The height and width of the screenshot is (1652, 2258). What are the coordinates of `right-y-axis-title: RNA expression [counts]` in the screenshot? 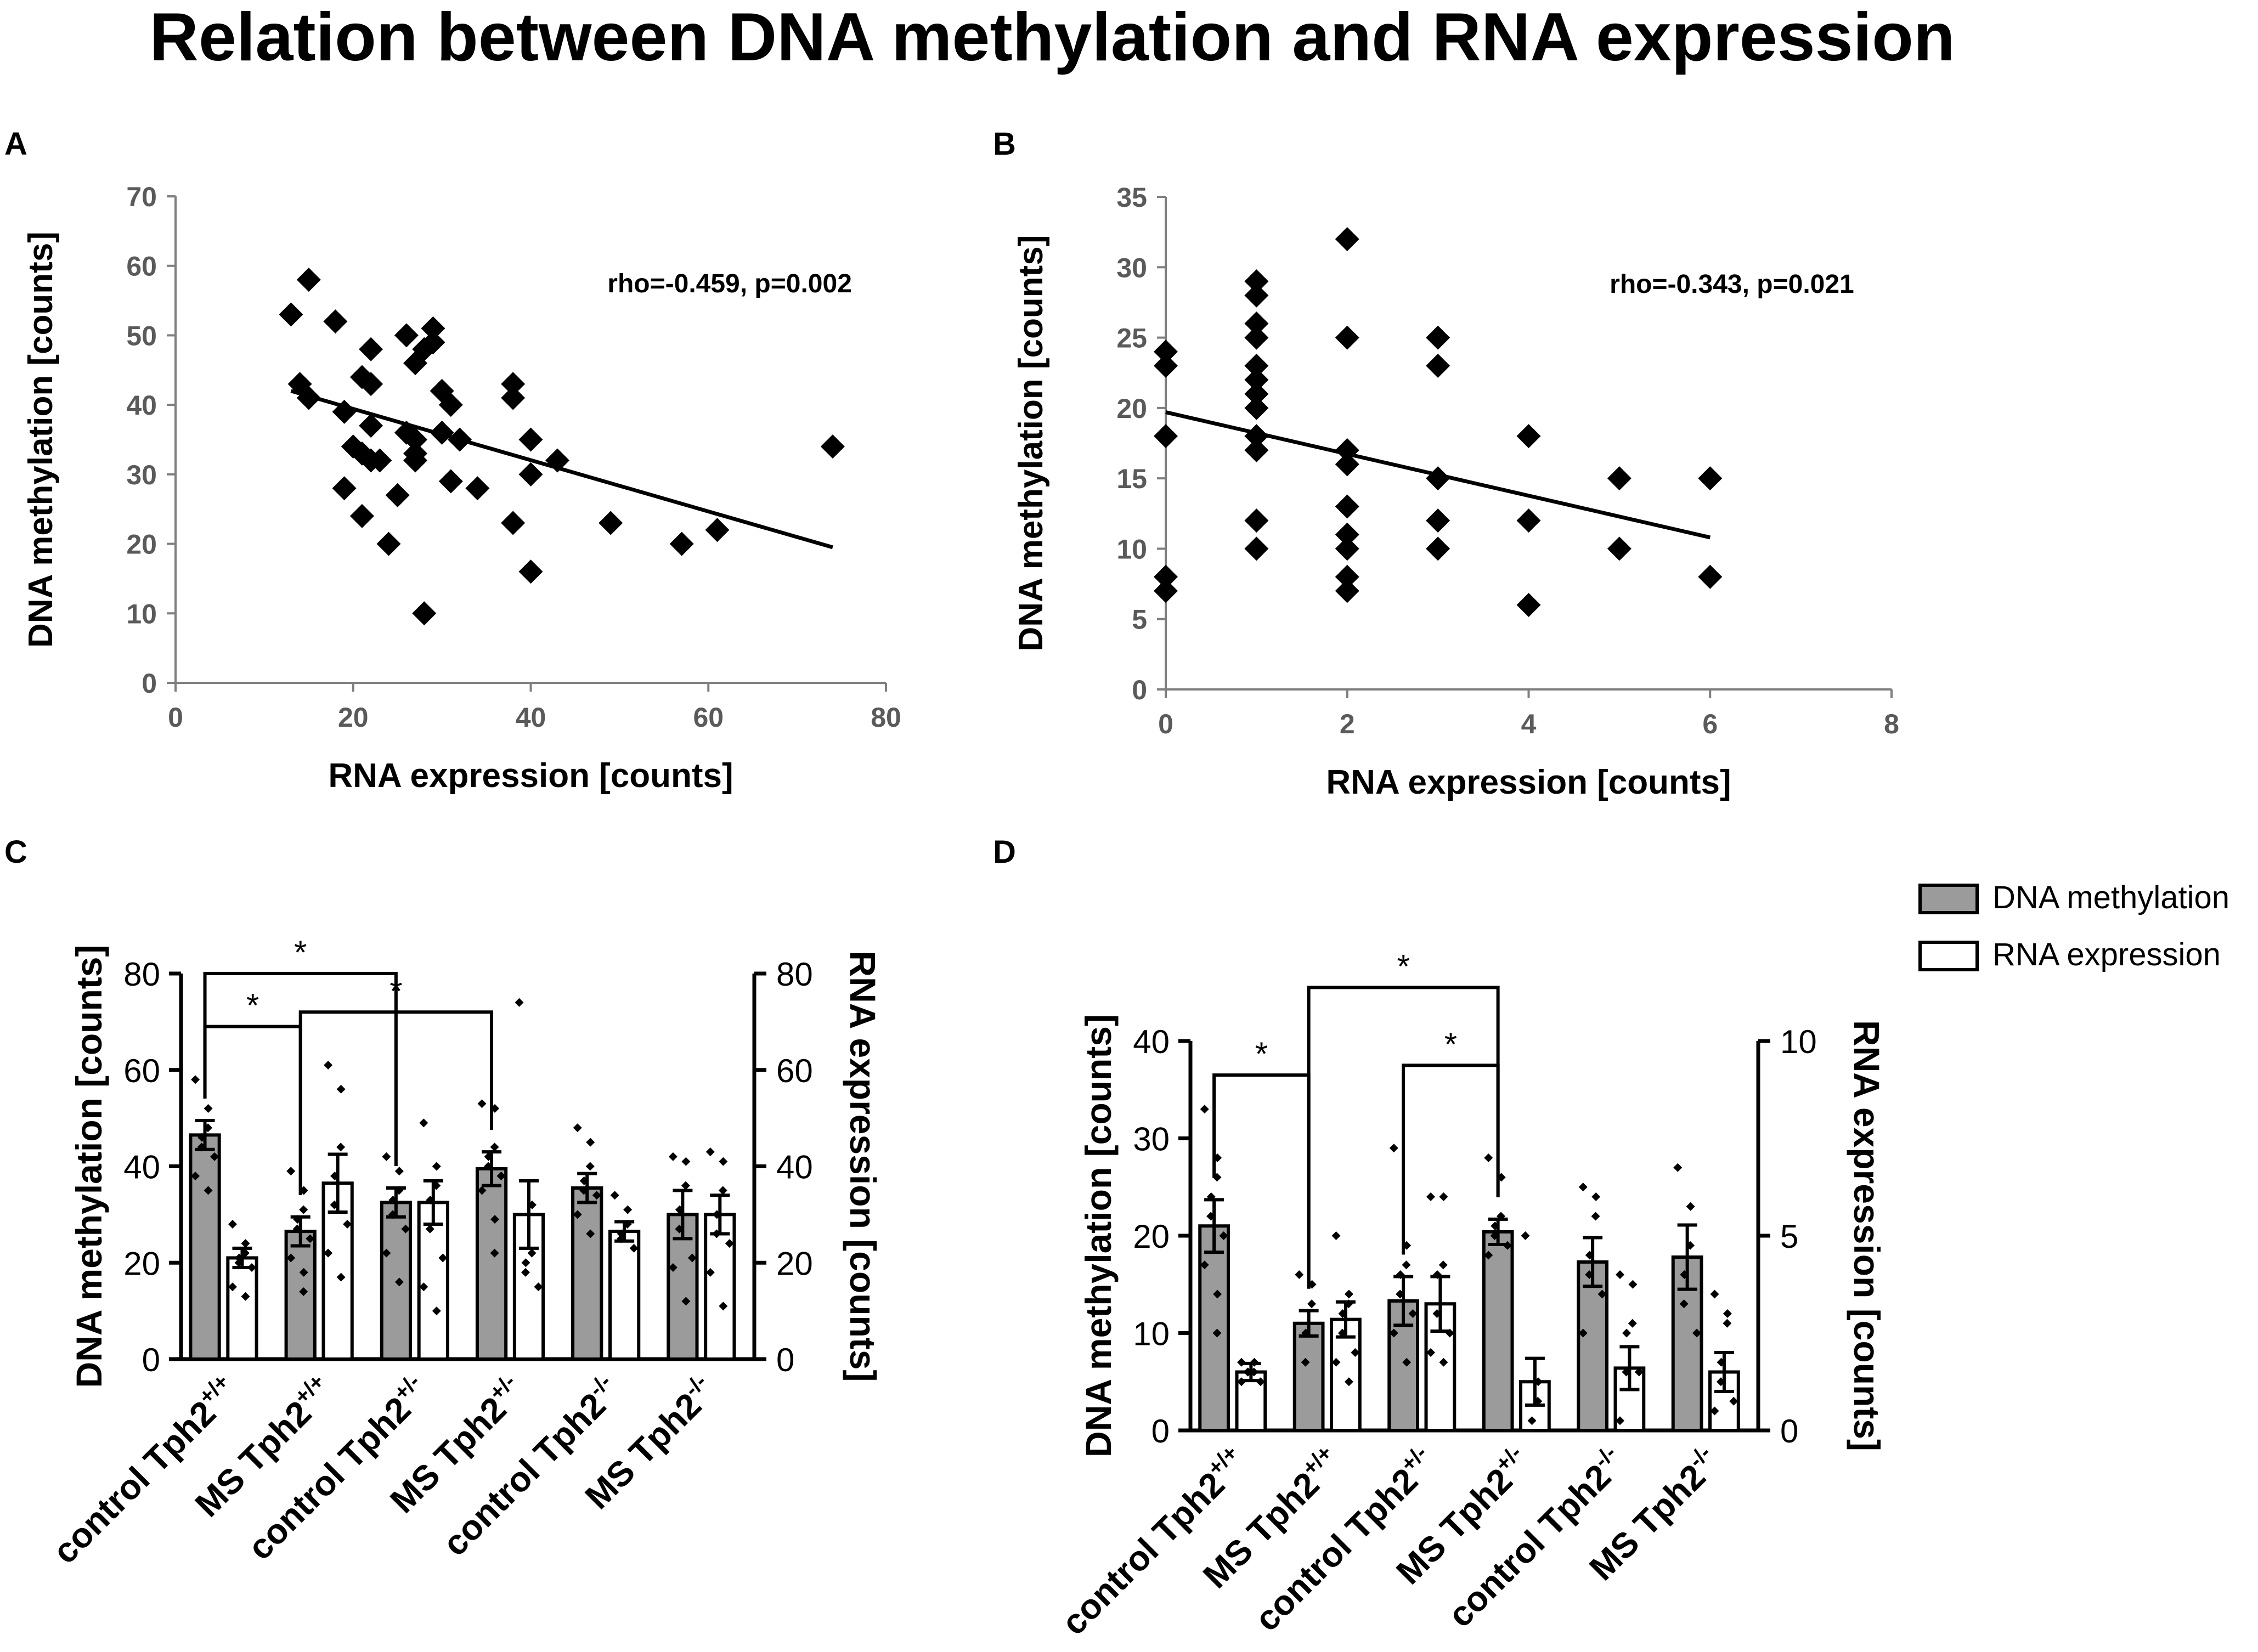 It's located at (1867, 1235).